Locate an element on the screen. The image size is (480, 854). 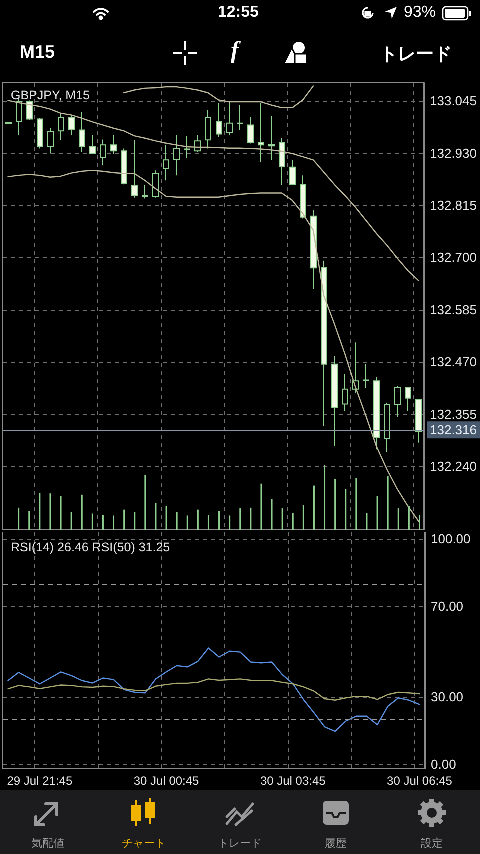
x-tick-label: 30 Jul 03:45 is located at coordinates (293, 781).